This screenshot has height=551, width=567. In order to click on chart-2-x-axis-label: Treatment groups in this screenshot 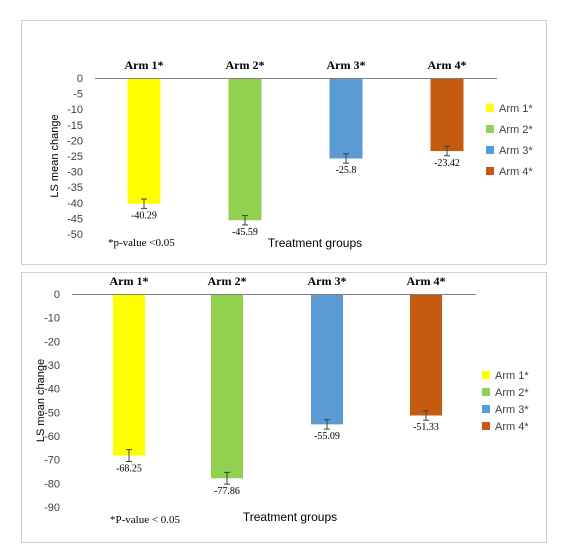, I will do `click(290, 517)`.